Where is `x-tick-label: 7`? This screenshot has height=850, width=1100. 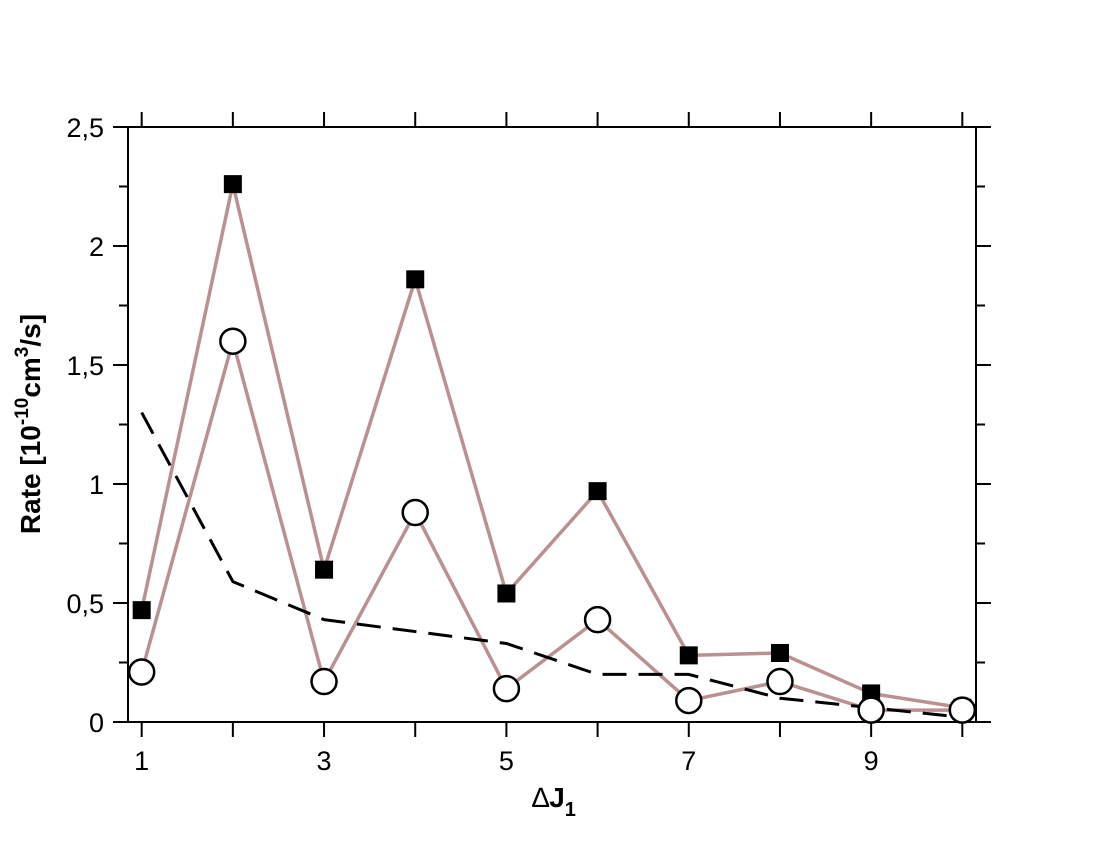
x-tick-label: 7 is located at coordinates (688, 761).